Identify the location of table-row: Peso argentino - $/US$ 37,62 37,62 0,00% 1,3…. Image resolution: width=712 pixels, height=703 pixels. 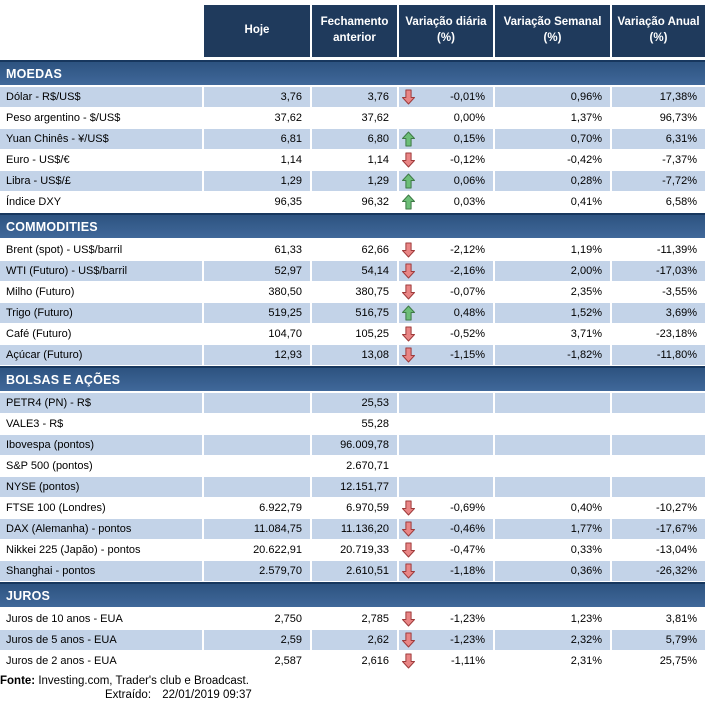
(352, 118).